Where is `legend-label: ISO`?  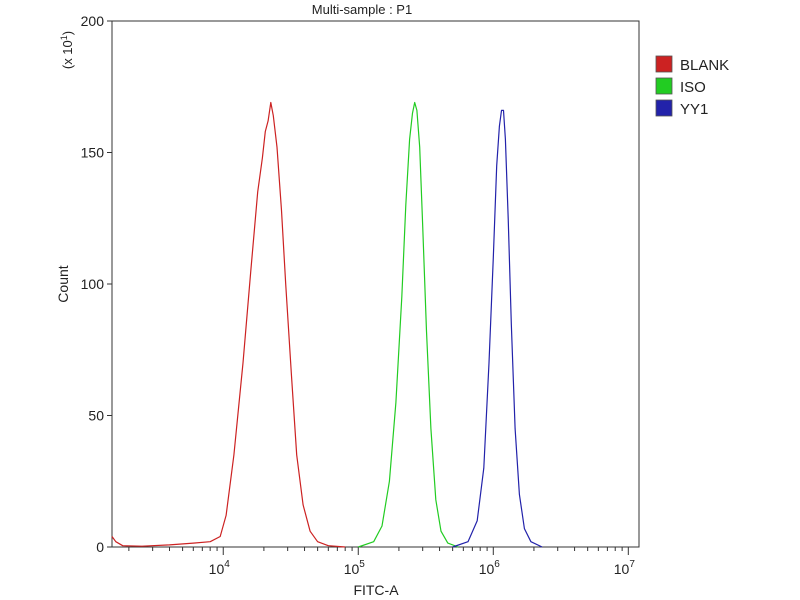
legend-label: ISO is located at coordinates (693, 87).